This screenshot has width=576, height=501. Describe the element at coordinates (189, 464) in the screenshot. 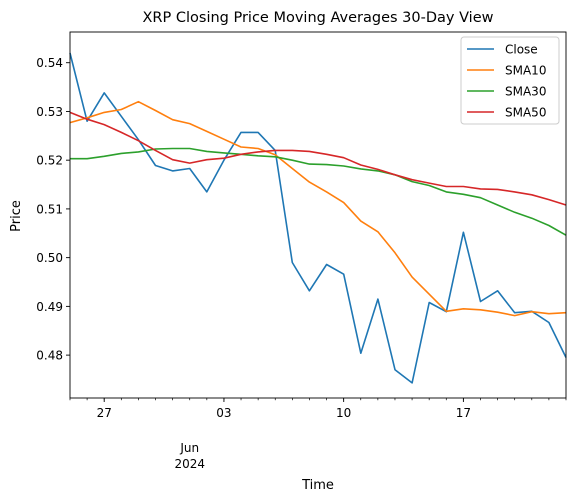

I see `x-year-label: 2024` at that location.